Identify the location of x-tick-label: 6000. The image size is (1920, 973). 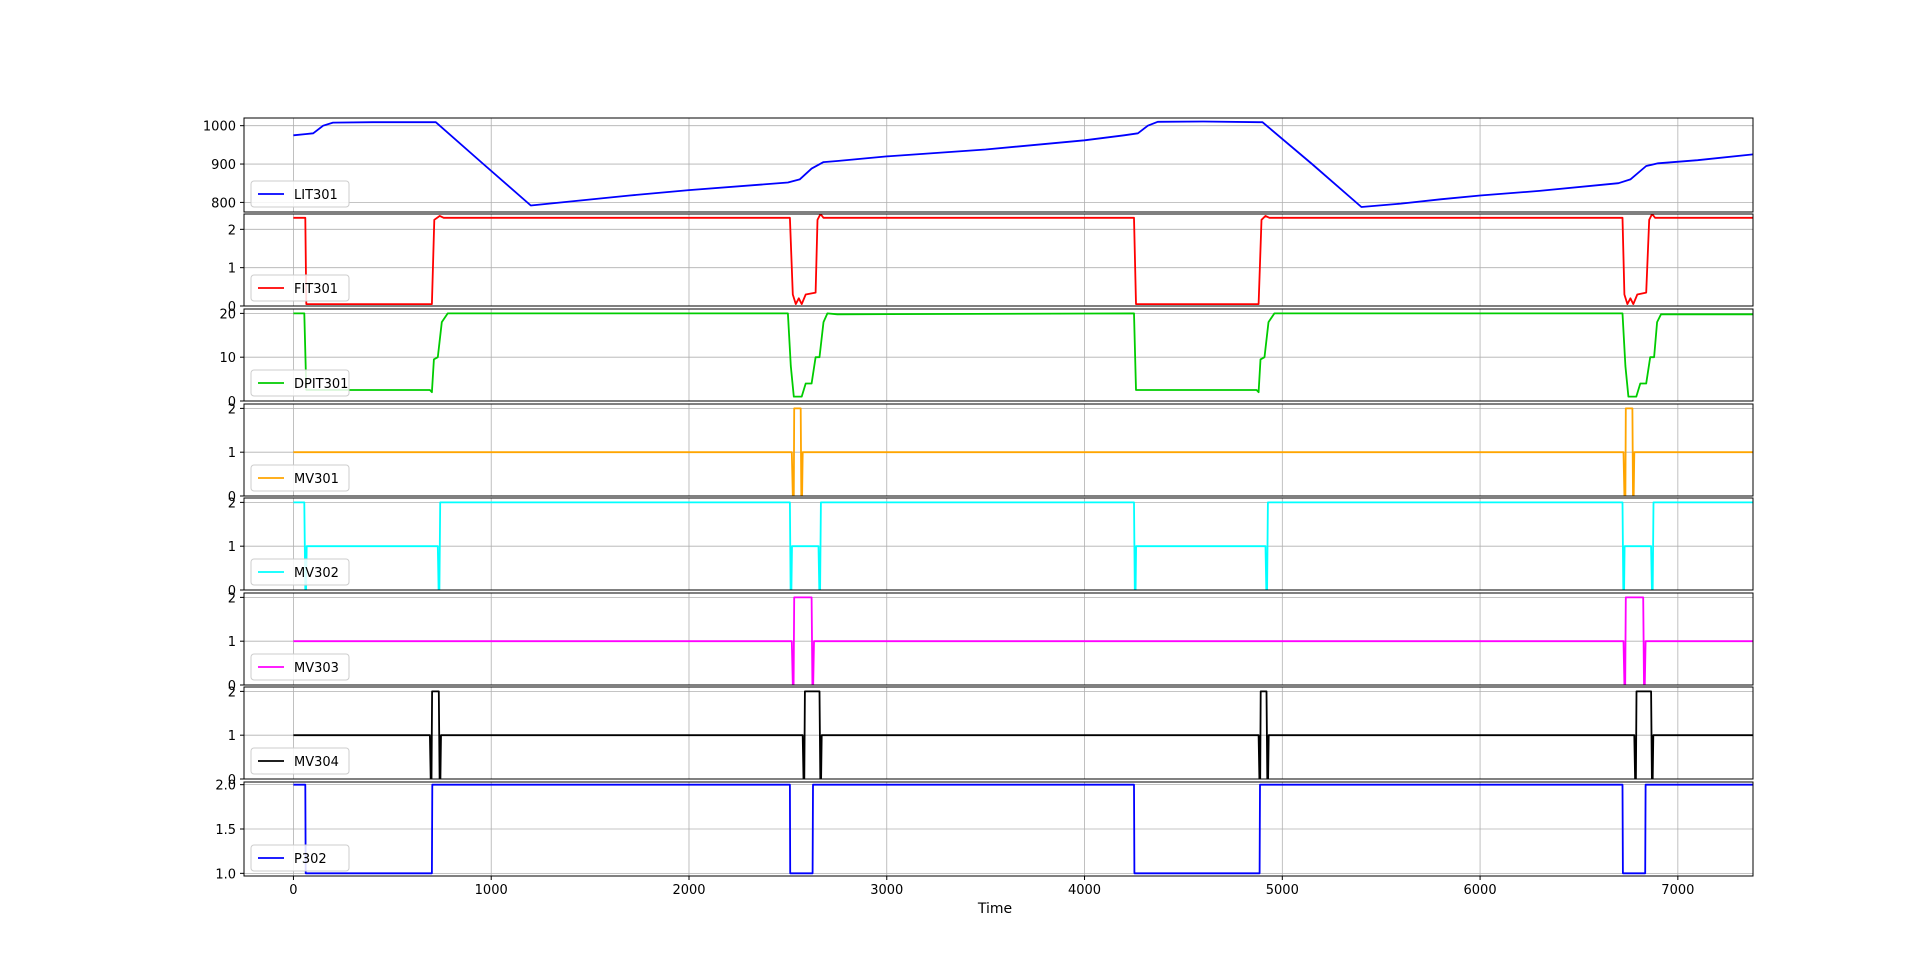
(1480, 890).